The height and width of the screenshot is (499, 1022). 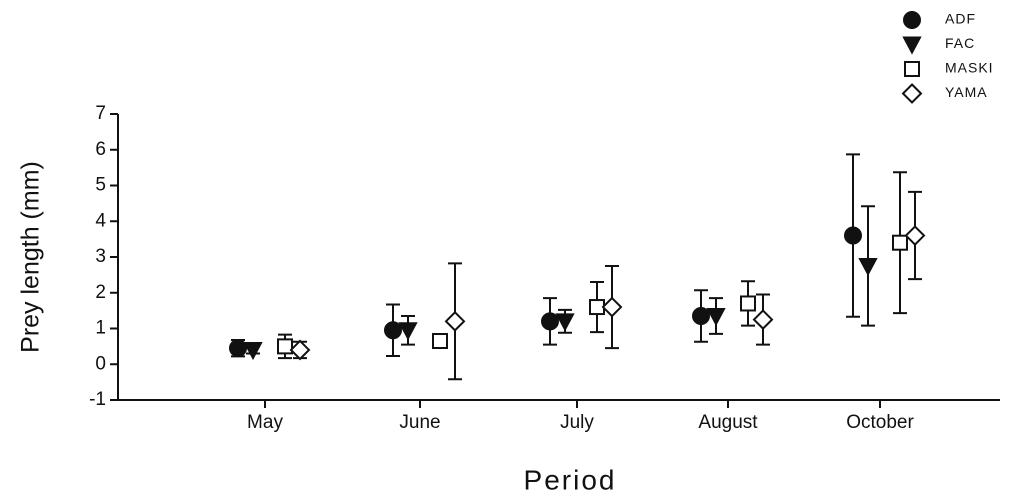 What do you see at coordinates (100, 149) in the screenshot?
I see `y-tick-label: 6` at bounding box center [100, 149].